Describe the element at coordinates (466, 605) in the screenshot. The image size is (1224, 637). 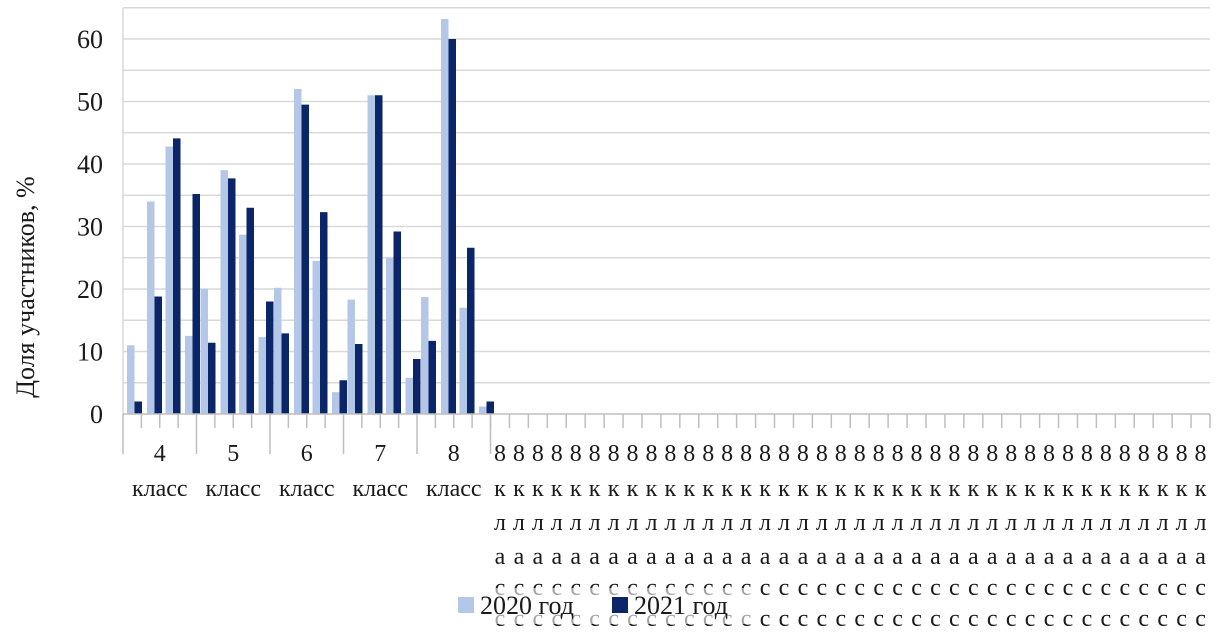
I see `legend-swatch-2020` at that location.